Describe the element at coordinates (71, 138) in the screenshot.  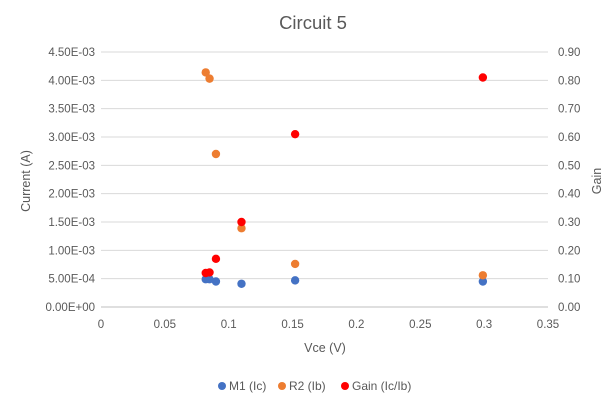
I see `y-tick-label: 3.00E-03` at that location.